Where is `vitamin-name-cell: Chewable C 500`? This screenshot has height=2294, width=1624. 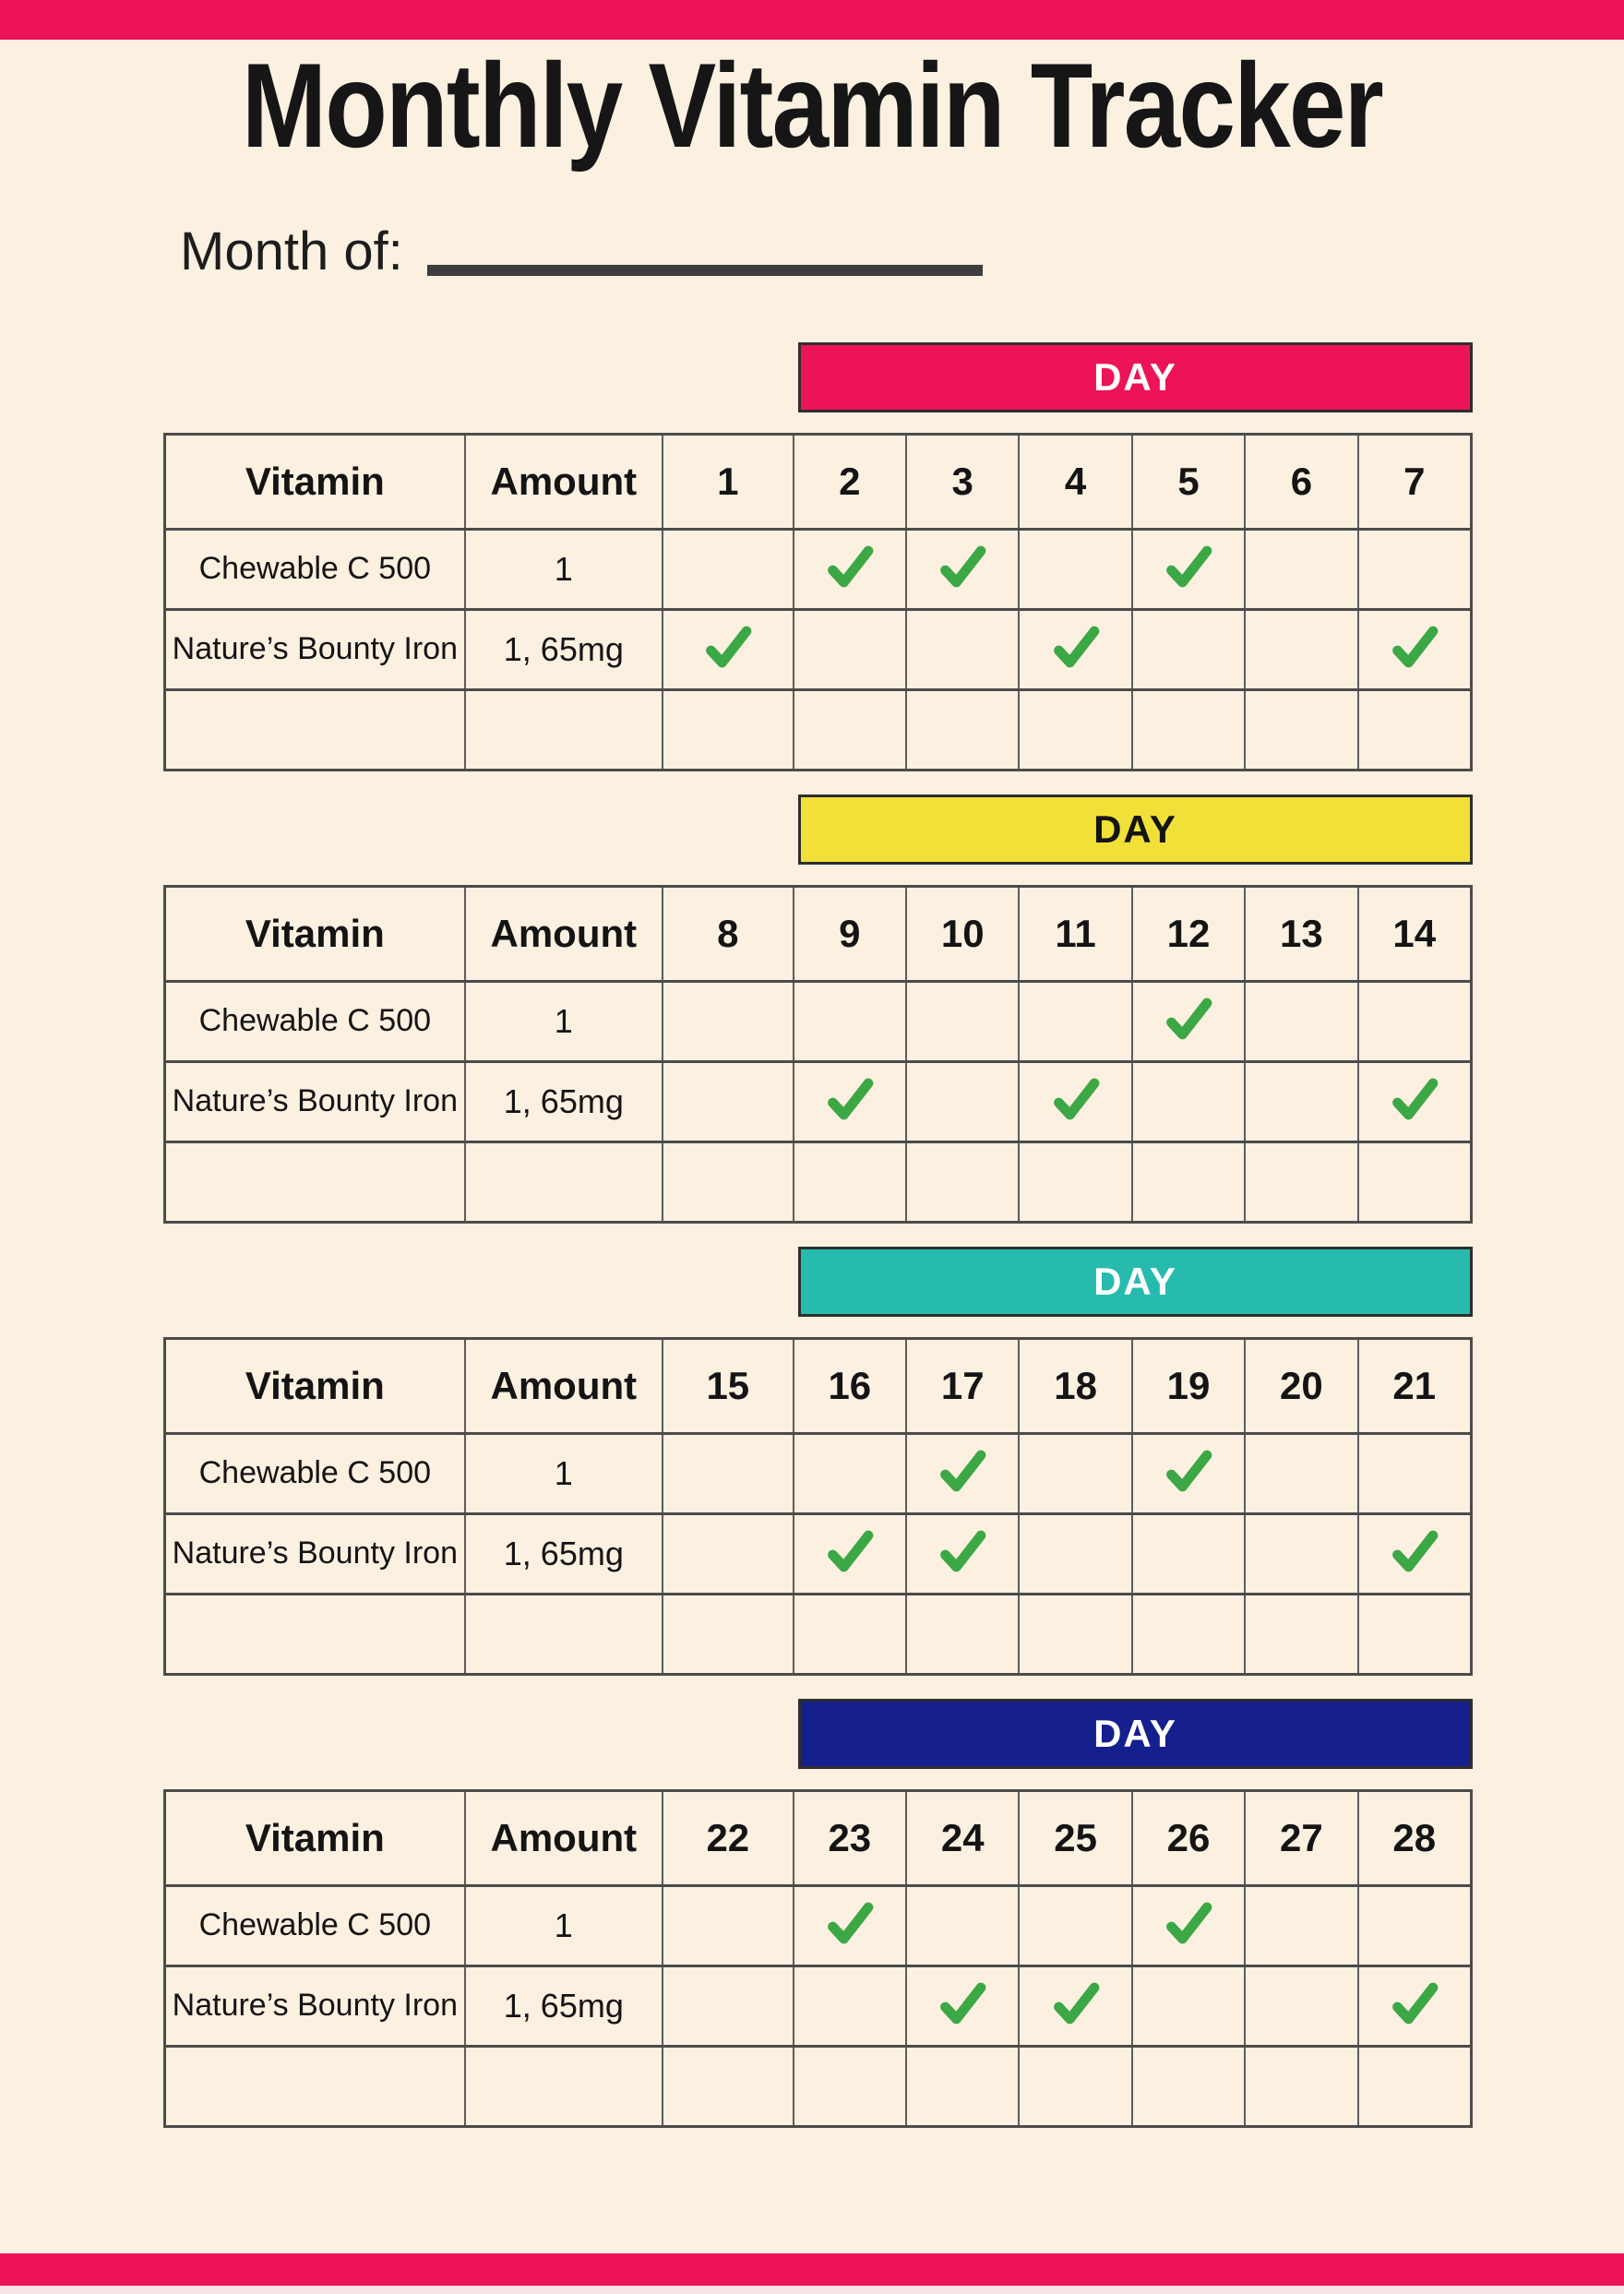 vitamin-name-cell: Chewable C 500 is located at coordinates (314, 1473).